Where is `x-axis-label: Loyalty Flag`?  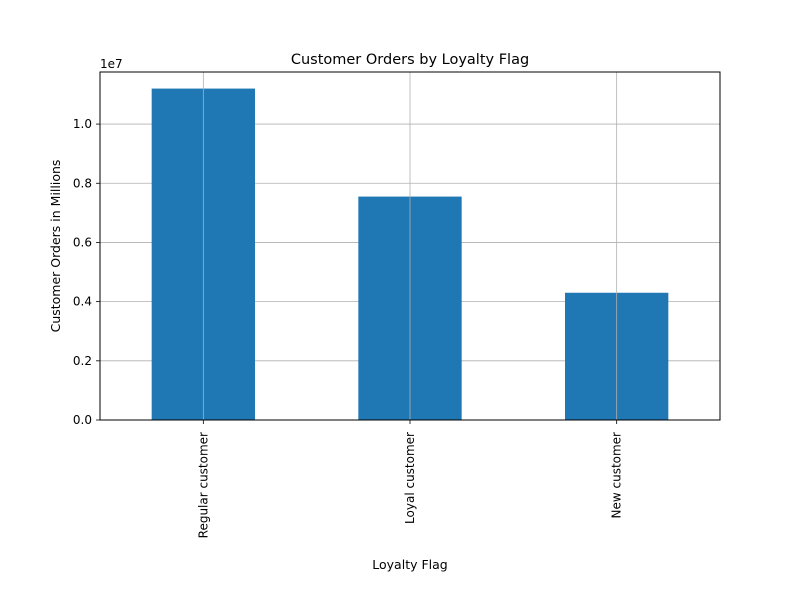
x-axis-label: Loyalty Flag is located at coordinates (409, 564).